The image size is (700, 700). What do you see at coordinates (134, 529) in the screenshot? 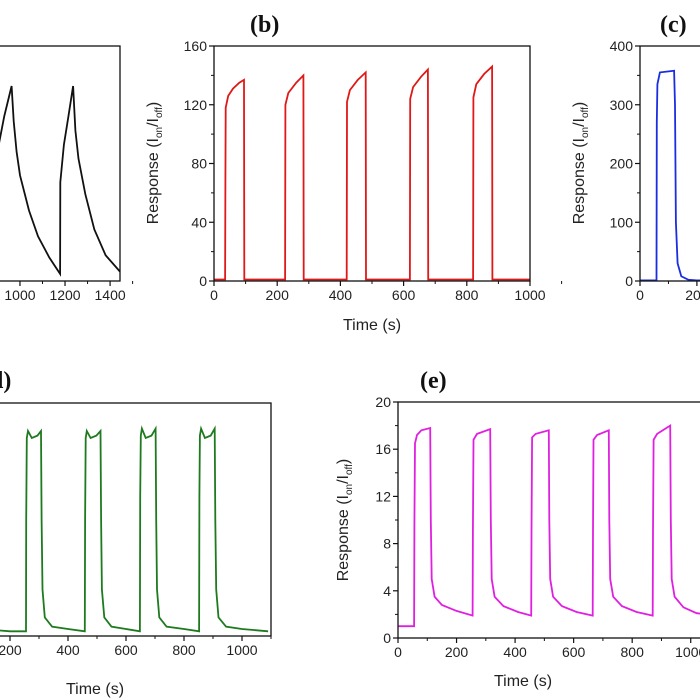
I see `series-line-d` at bounding box center [134, 529].